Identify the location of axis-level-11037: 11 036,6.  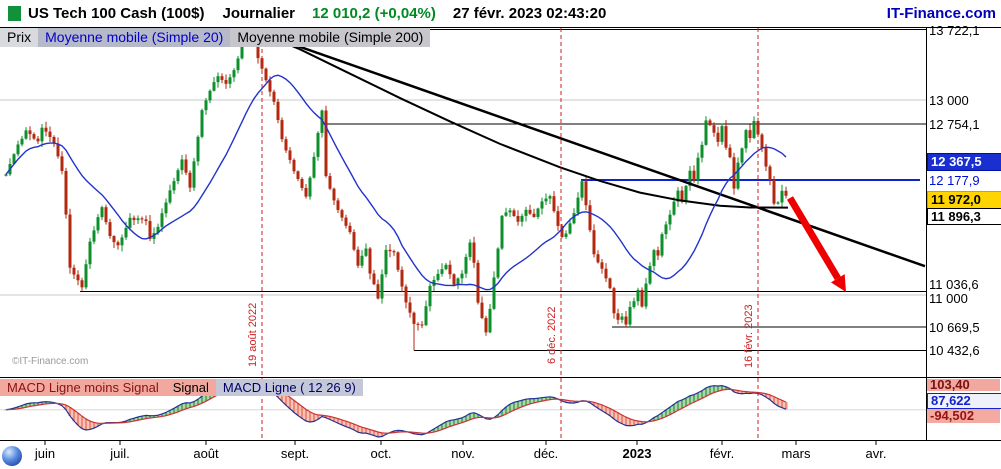
(954, 284).